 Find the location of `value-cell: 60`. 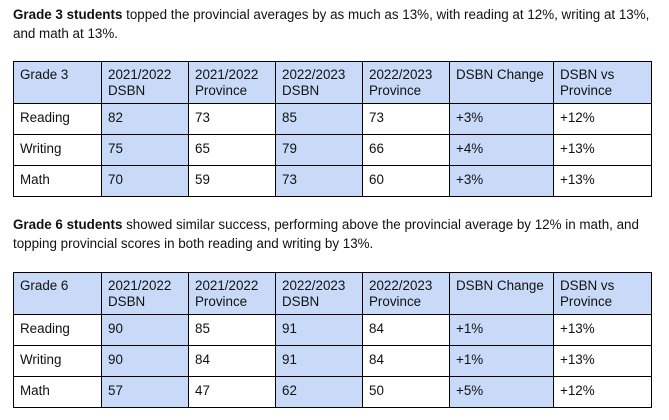

value-cell: 60 is located at coordinates (406, 181).